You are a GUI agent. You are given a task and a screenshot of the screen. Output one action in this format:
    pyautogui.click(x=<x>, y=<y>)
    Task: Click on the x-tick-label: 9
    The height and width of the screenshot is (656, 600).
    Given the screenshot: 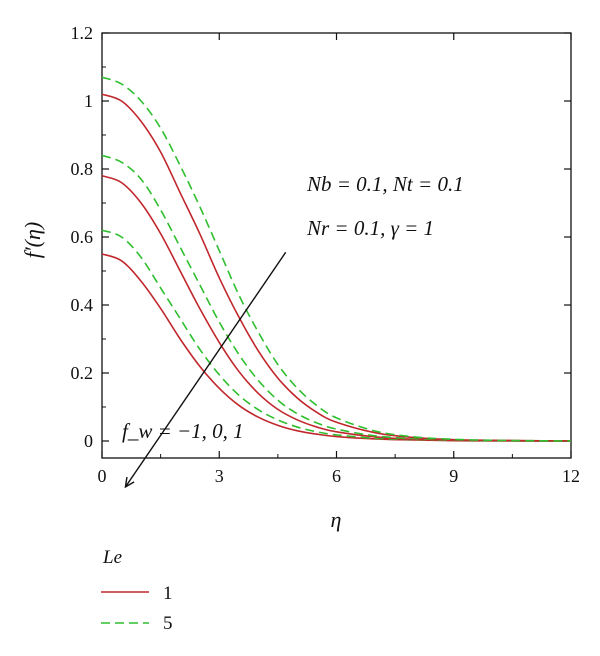 What is the action you would take?
    pyautogui.click(x=453, y=476)
    